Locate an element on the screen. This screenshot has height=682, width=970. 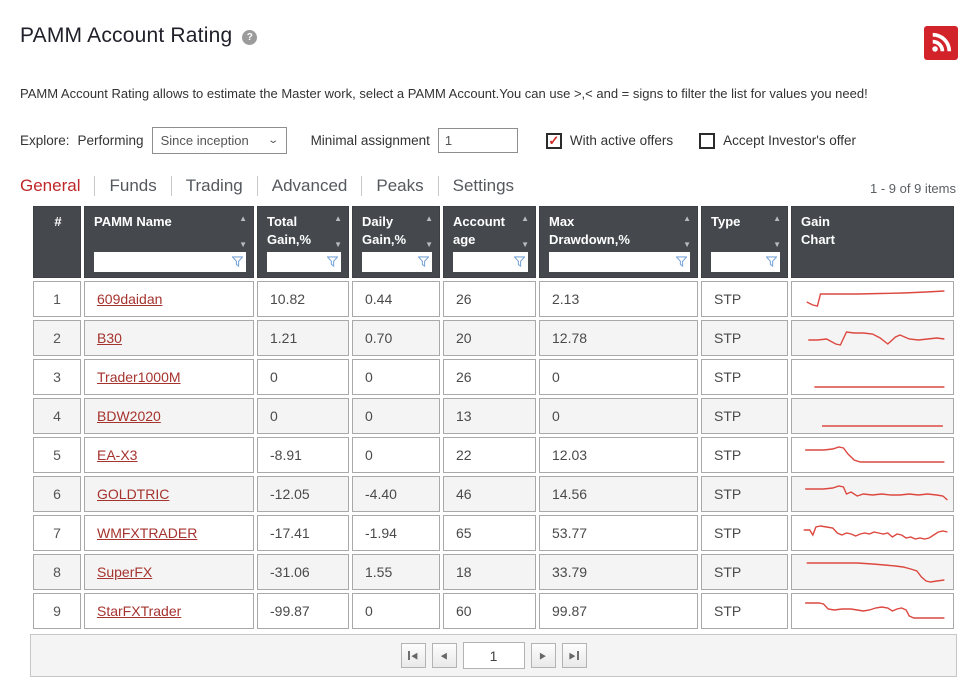
accept-investor-offer-label: Accept Investor's offer is located at coordinates (790, 140).